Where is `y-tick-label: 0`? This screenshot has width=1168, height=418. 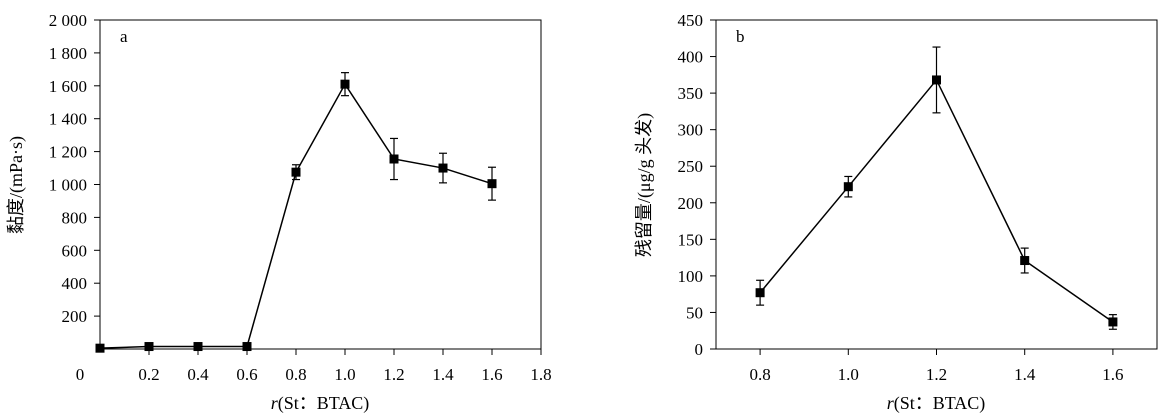
y-tick-label: 0 is located at coordinates (699, 349).